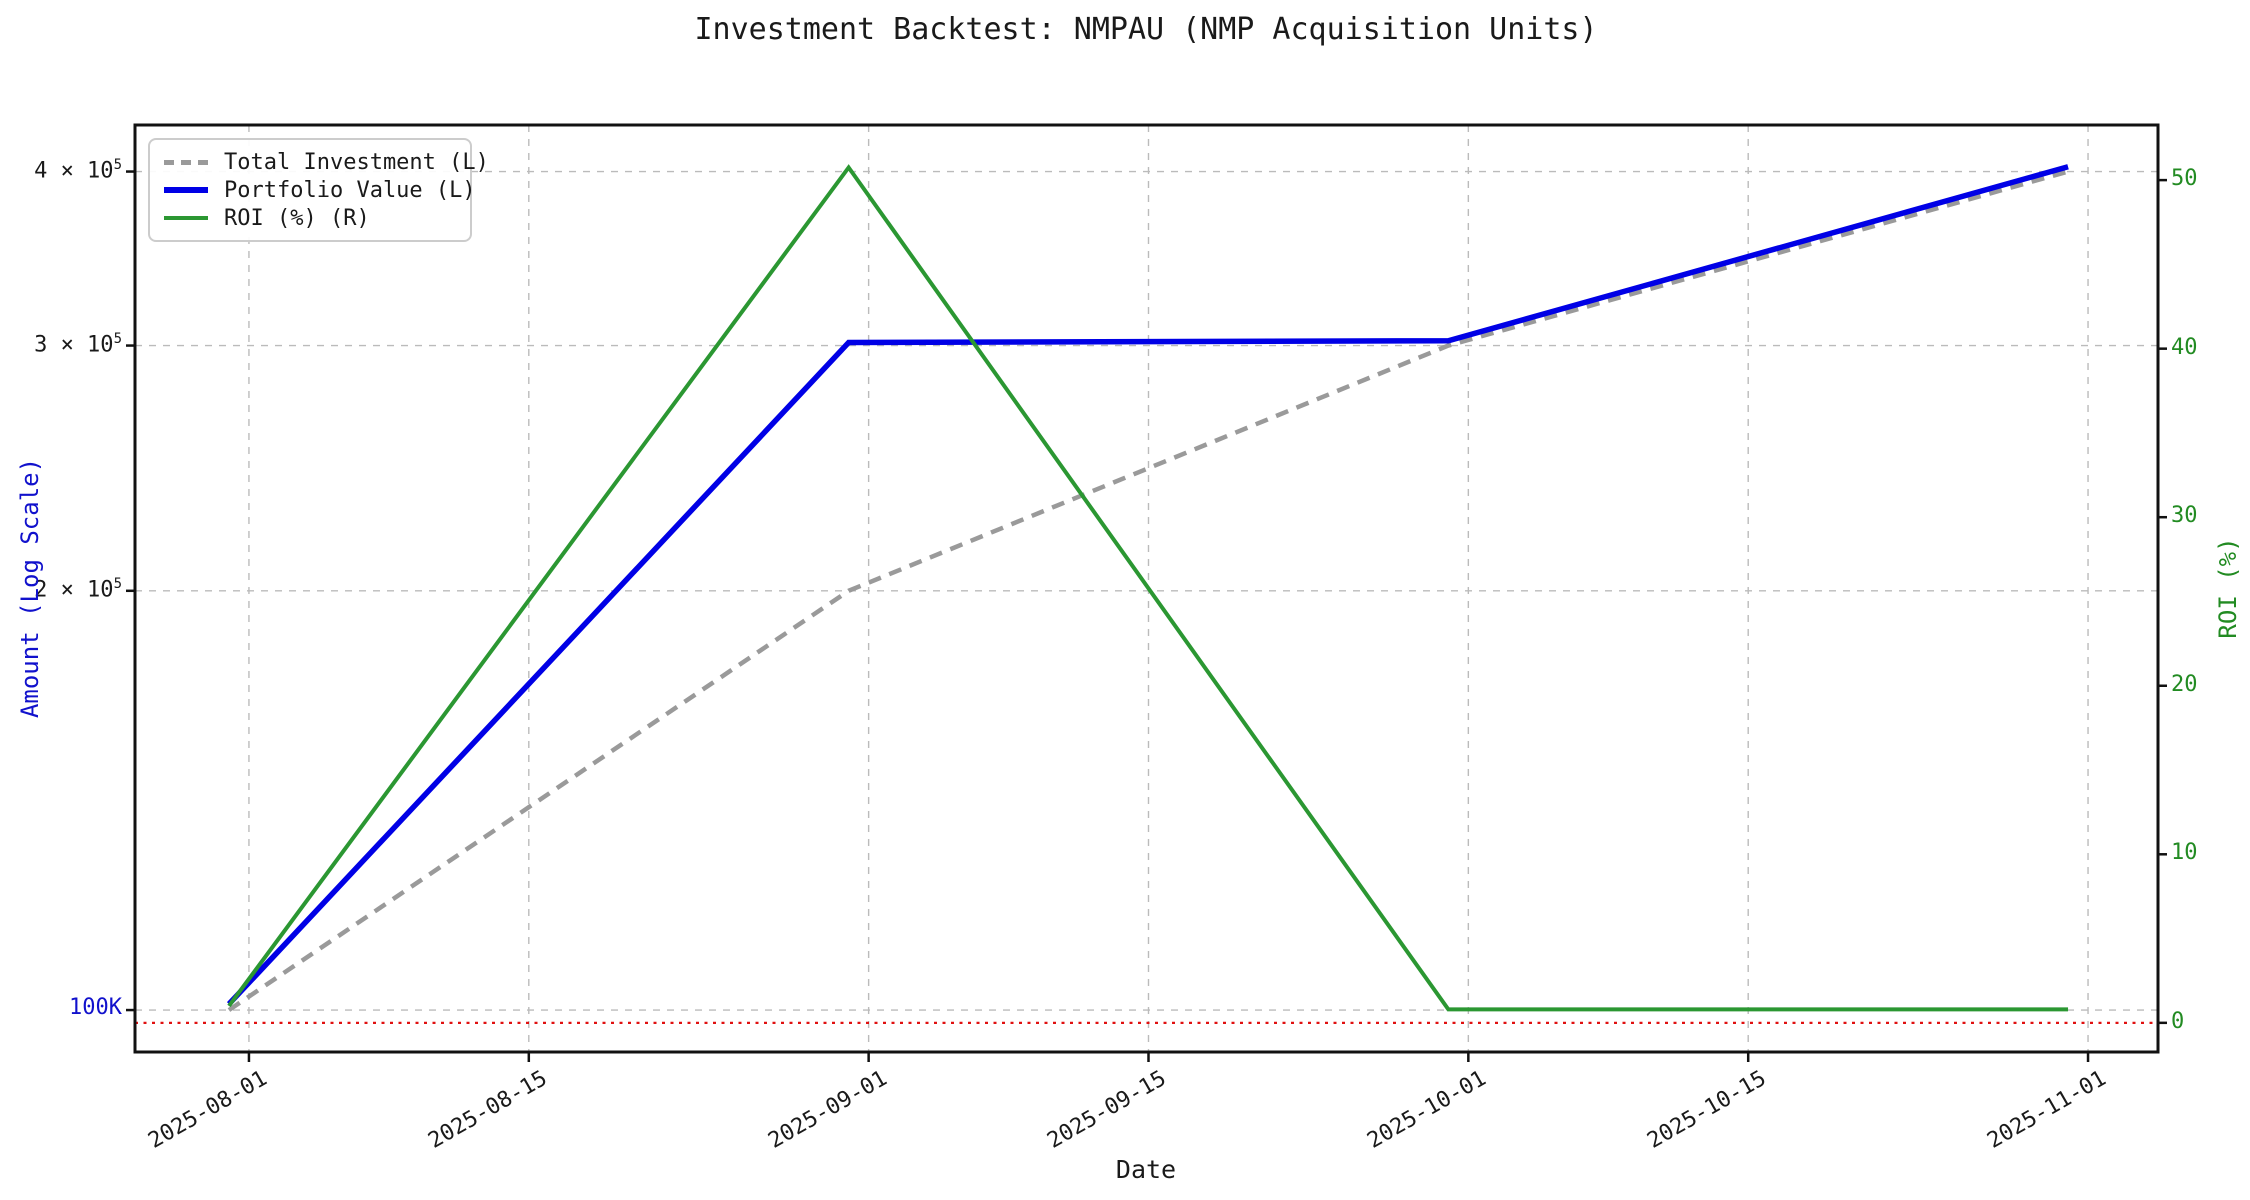 The image size is (2250, 1200). What do you see at coordinates (30, 588) in the screenshot?
I see `left-y-axis-label: Amount (Log Scale)` at bounding box center [30, 588].